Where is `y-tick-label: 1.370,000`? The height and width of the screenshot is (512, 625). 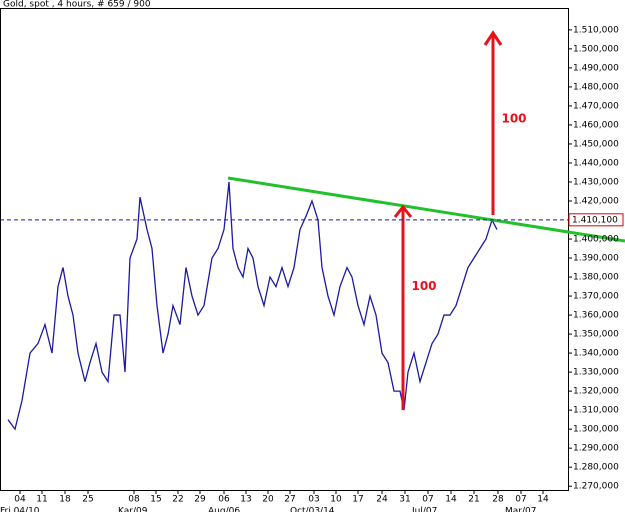
y-tick-label: 1.370,000 is located at coordinates (596, 297).